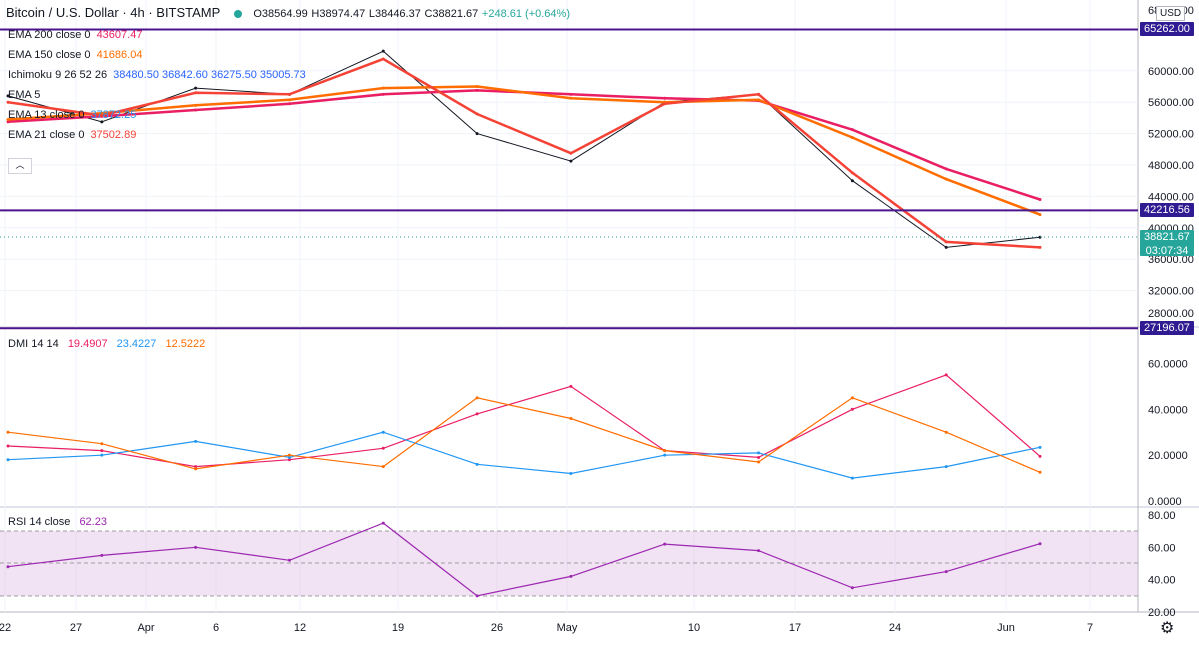  I want to click on legend-item: EMA 13 close 0 37872.25, so click(157, 115).